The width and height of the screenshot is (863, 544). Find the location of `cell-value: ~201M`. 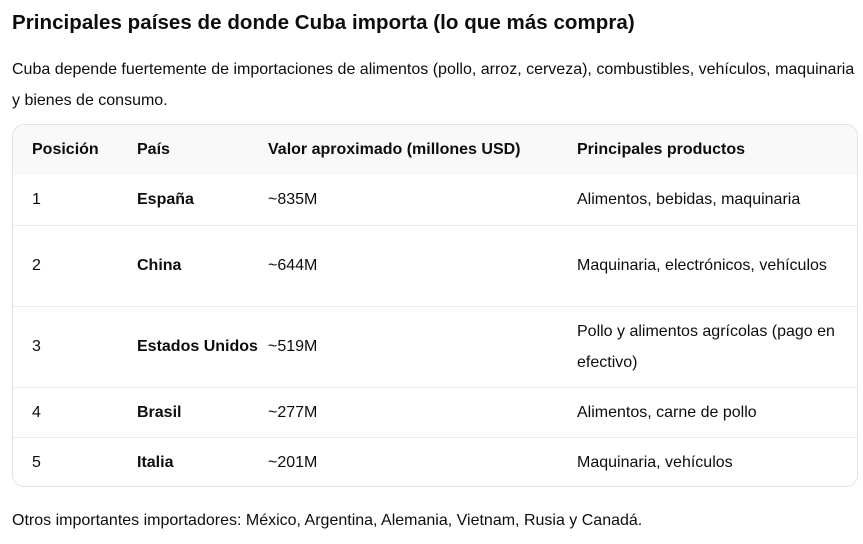

cell-value: ~201M is located at coordinates (293, 462).